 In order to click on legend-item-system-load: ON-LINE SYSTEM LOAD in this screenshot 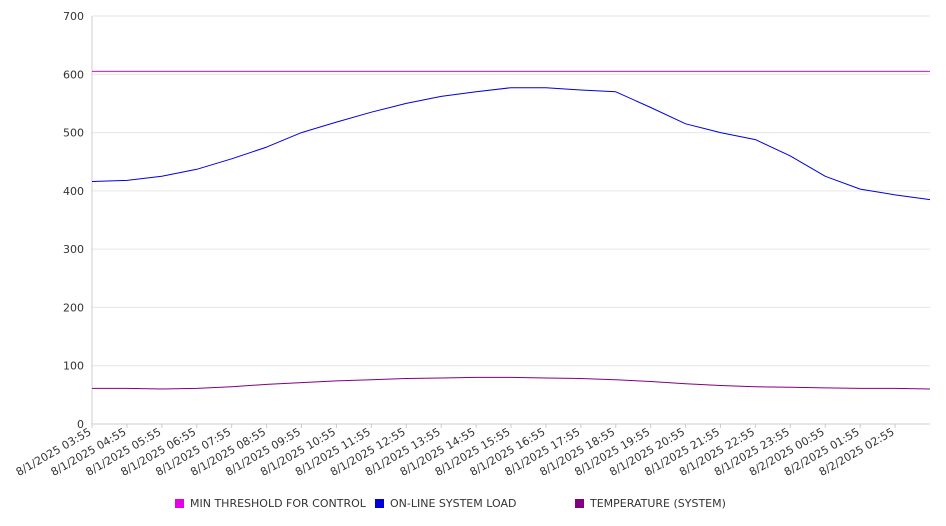, I will do `click(445, 503)`.